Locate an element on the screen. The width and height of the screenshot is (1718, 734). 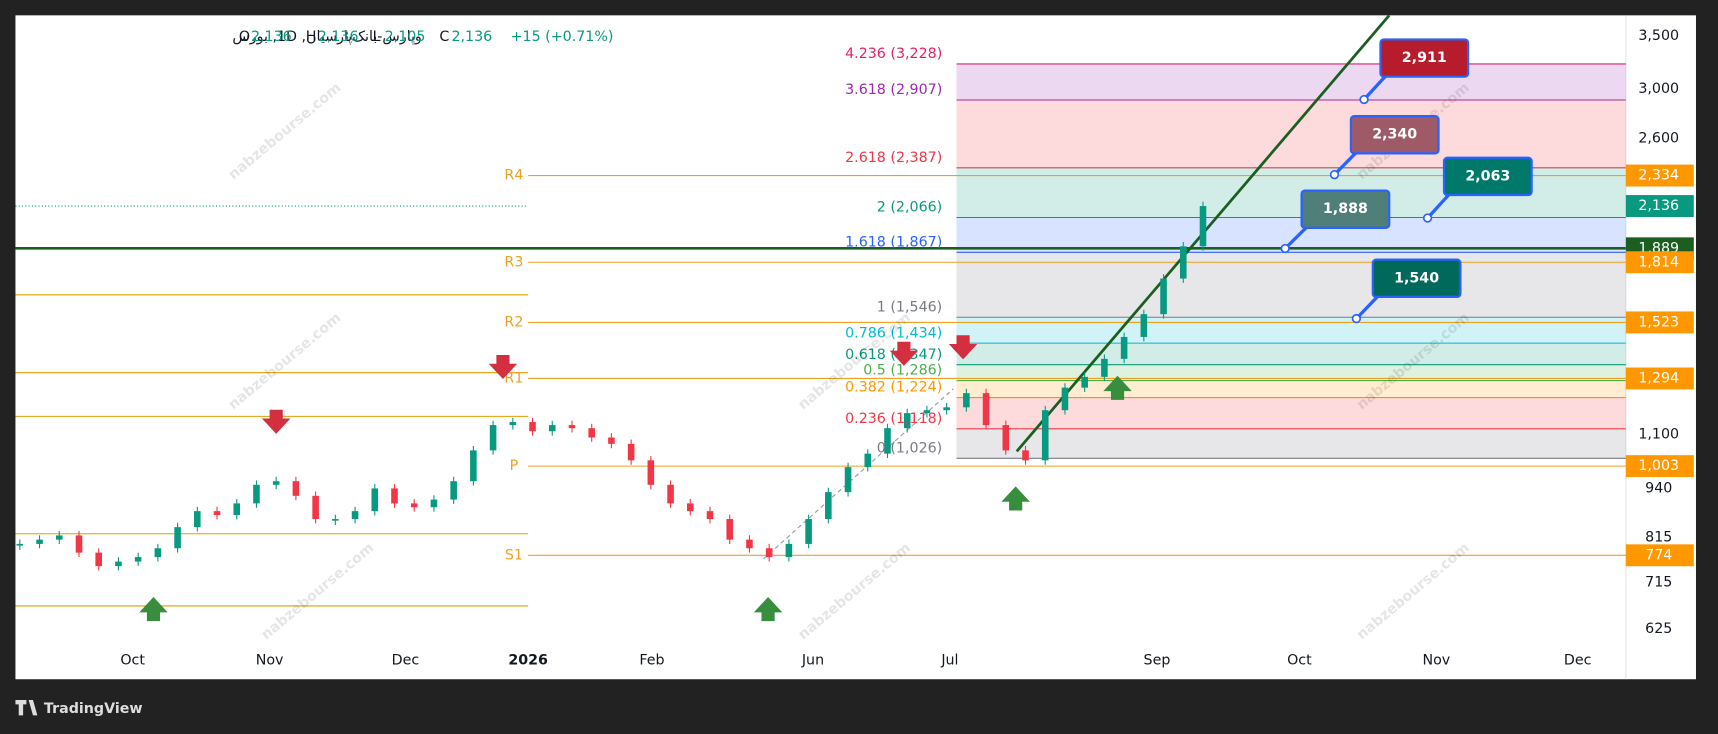
price-label: 1,003 is located at coordinates (1658, 466).